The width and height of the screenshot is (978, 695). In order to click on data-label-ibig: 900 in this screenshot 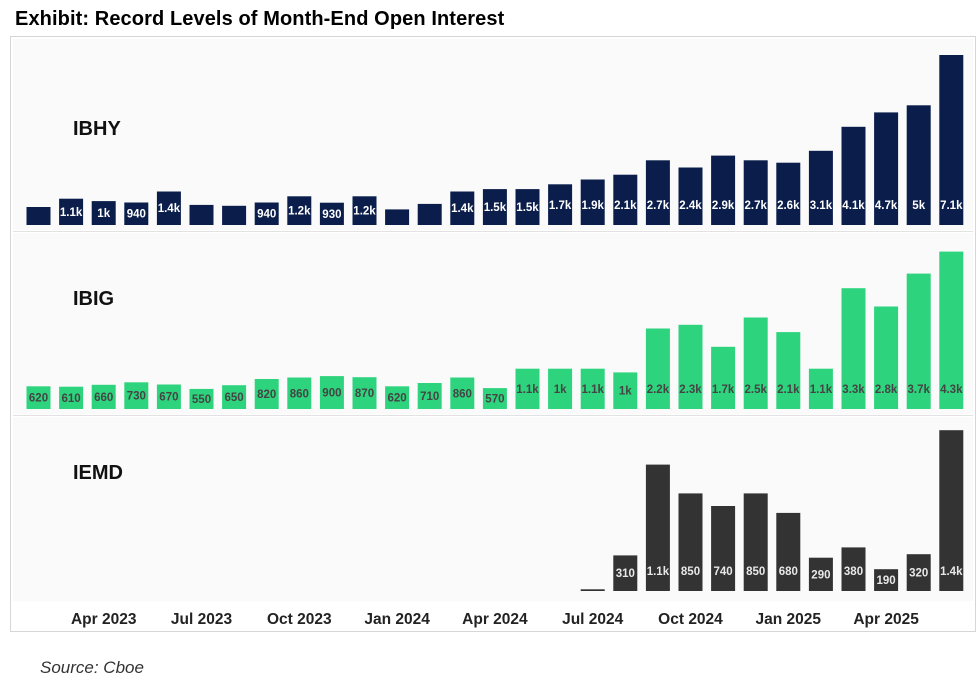, I will do `click(331, 394)`.